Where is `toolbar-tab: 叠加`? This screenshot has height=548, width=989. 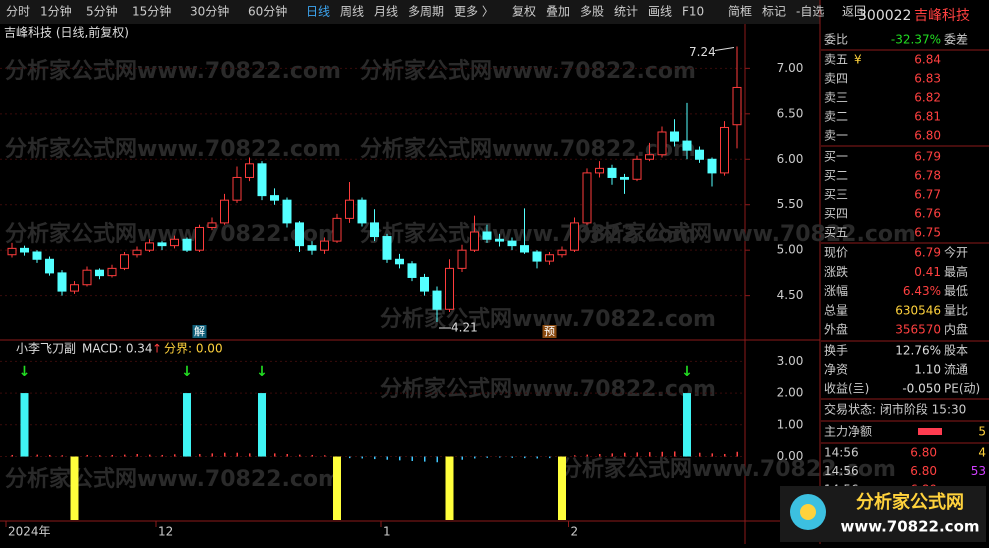 toolbar-tab: 叠加 is located at coordinates (558, 12).